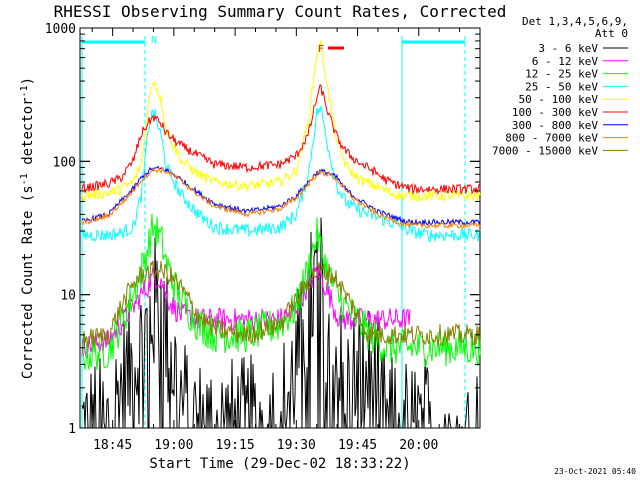 The image size is (640, 480). What do you see at coordinates (561, 74) in the screenshot?
I see `legend-entry-label: 12 - 25 keV` at bounding box center [561, 74].